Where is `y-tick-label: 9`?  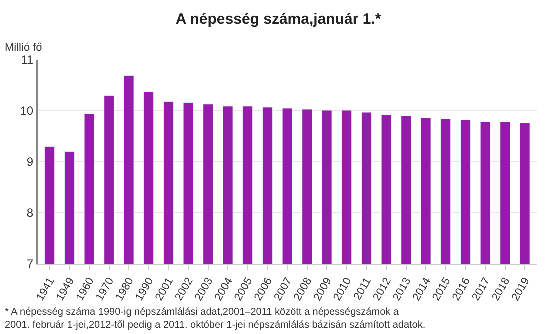 y-tick-label: 9 is located at coordinates (30, 162).